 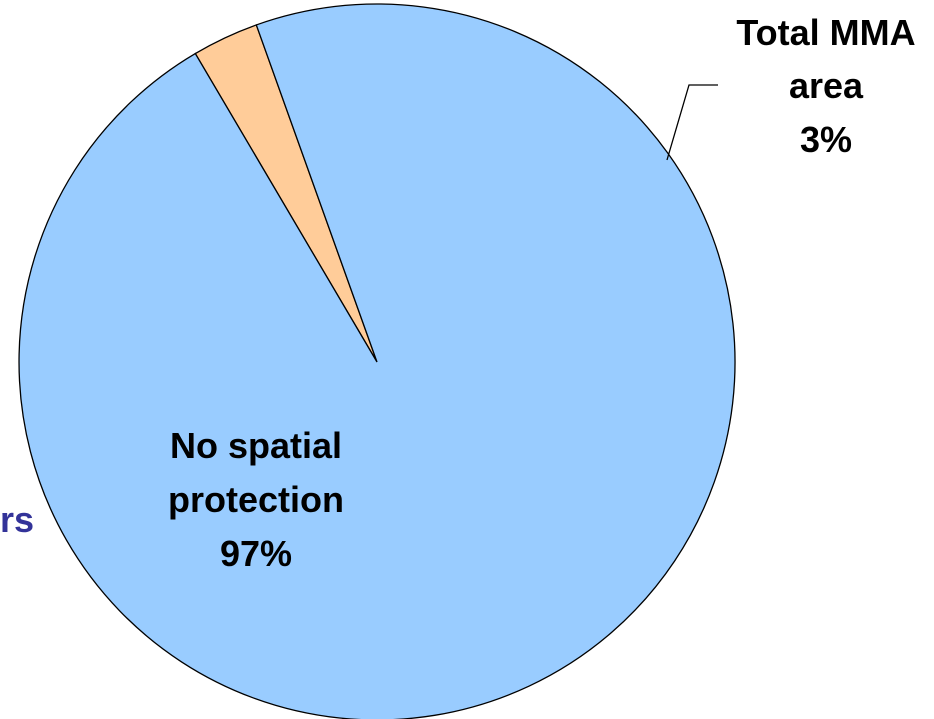 What do you see at coordinates (256, 445) in the screenshot?
I see `slice-label-no-spatial: No spatial` at bounding box center [256, 445].